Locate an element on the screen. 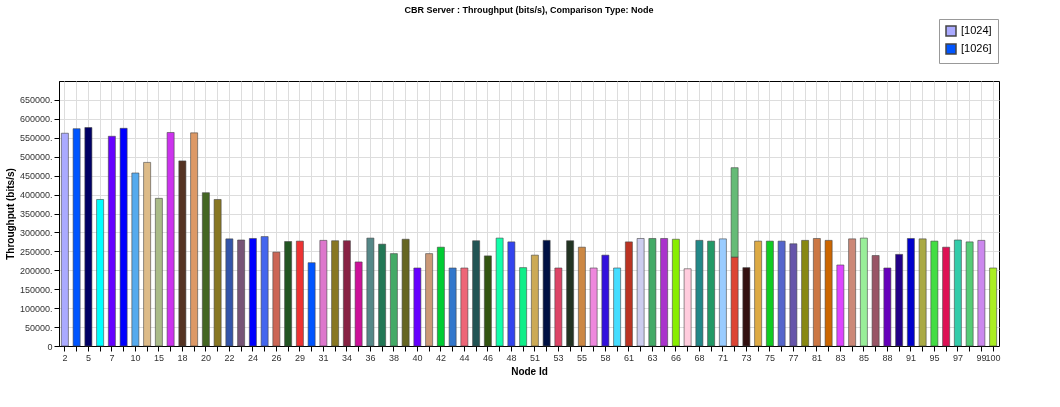 The image size is (1060, 407). x-tick-label: 73 is located at coordinates (746, 357).